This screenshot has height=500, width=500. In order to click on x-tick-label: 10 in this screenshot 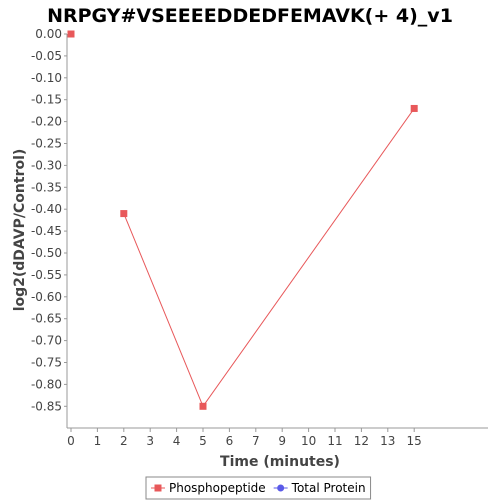, I will do `click(308, 441)`.